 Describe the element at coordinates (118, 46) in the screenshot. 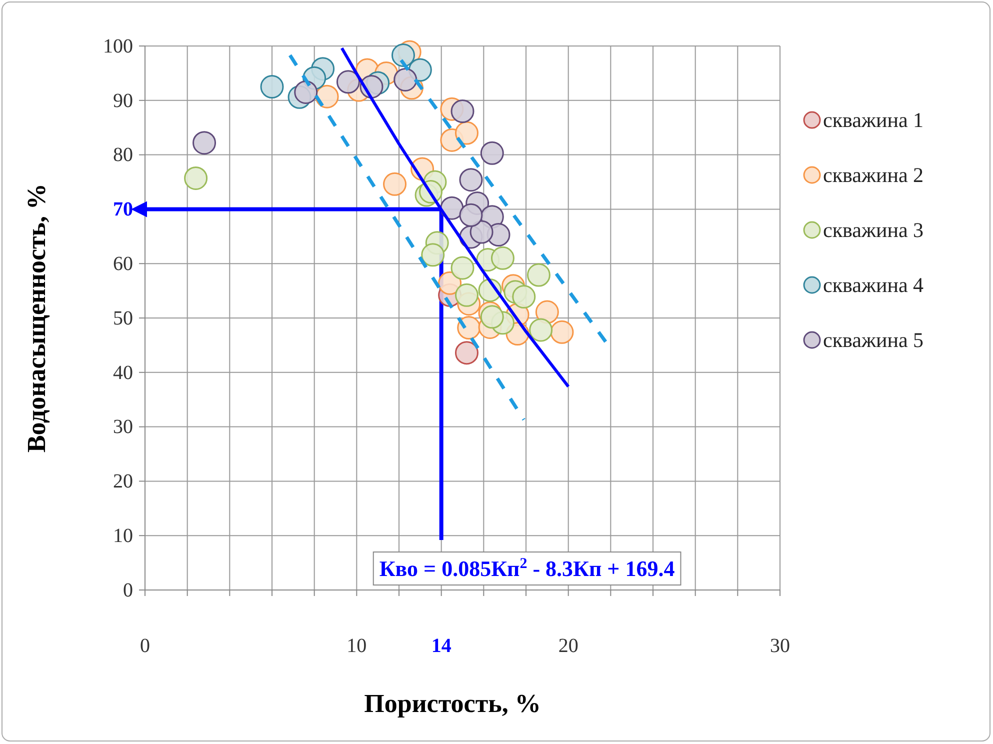

I see `y-tick-label: 100` at that location.